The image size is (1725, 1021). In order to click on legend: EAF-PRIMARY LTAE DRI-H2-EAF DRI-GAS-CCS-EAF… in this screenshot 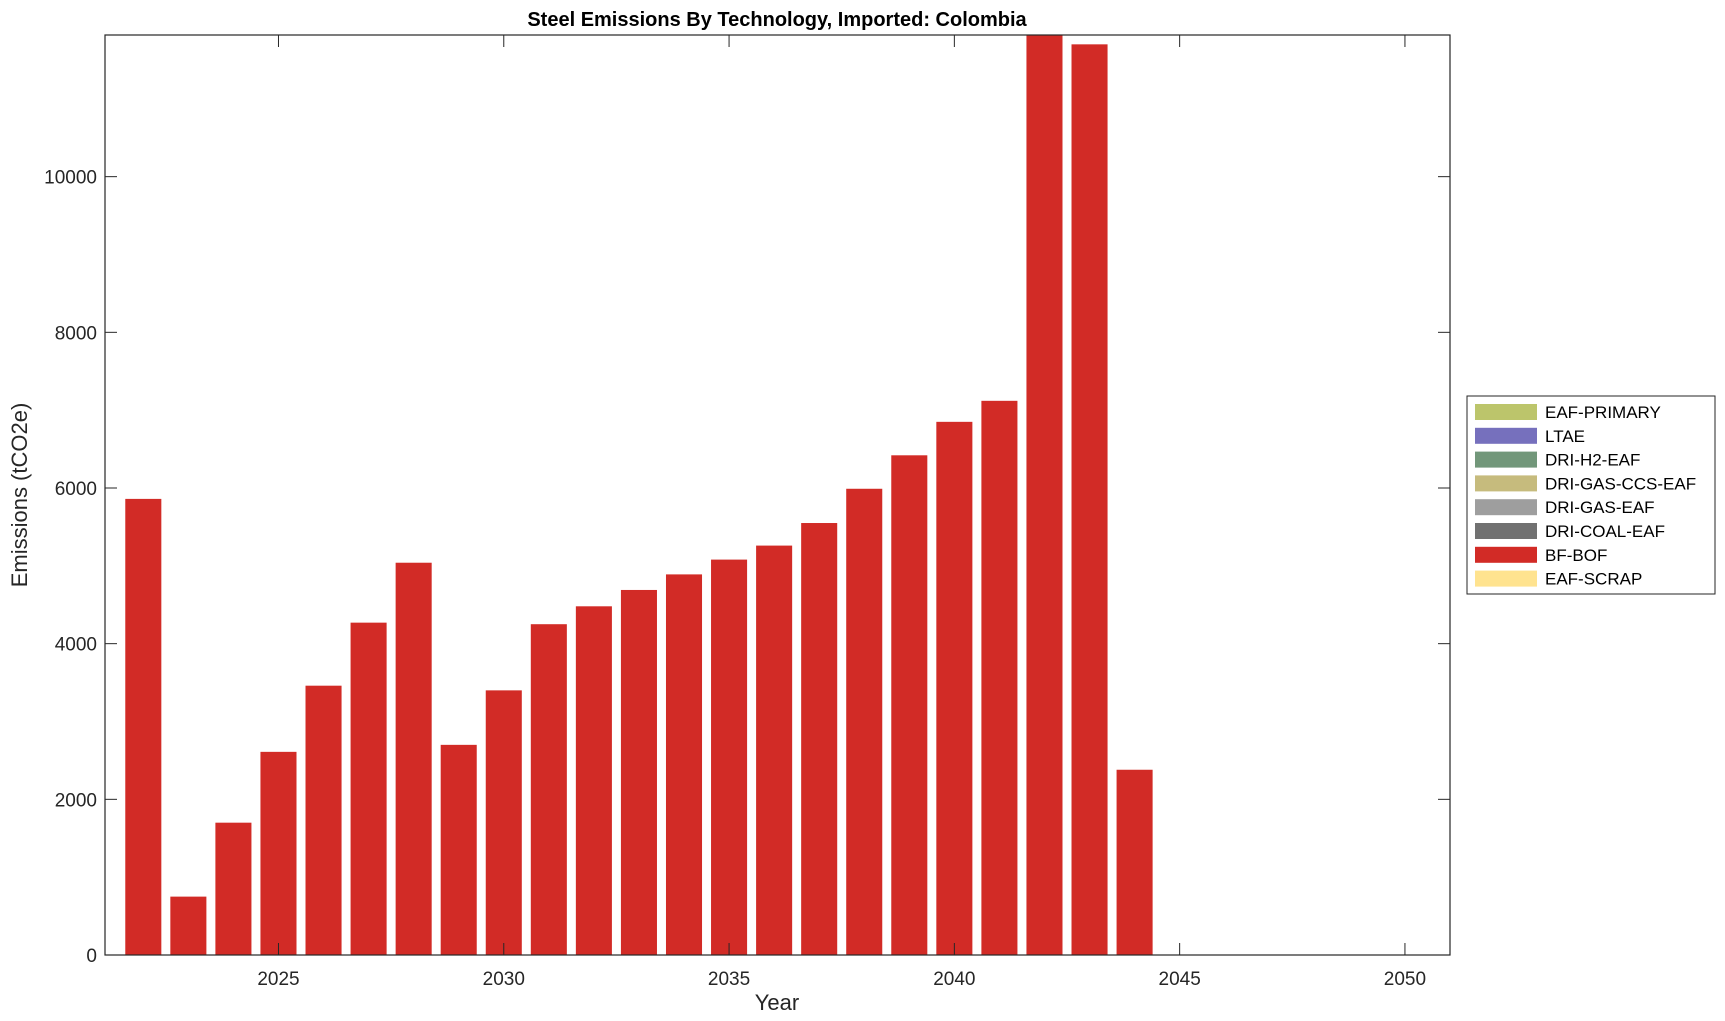, I will do `click(1591, 495)`.